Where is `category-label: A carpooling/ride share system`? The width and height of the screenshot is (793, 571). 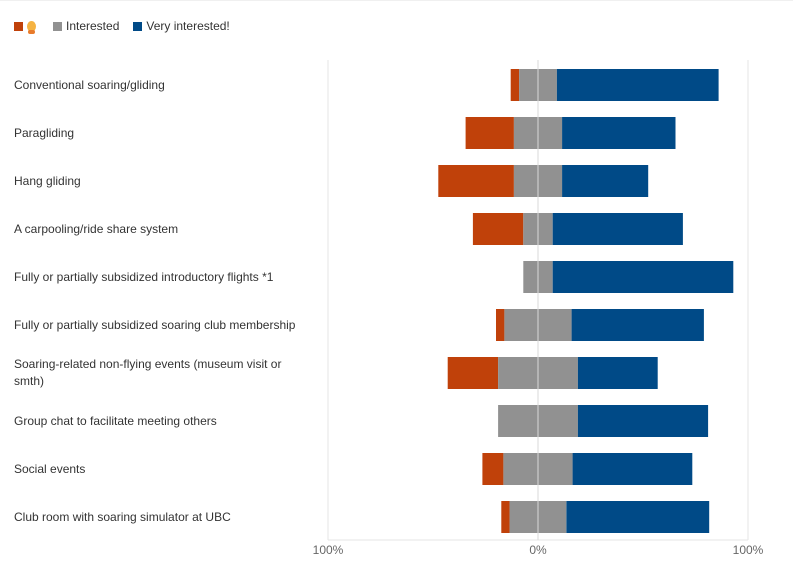 category-label: A carpooling/ride share system is located at coordinates (96, 228).